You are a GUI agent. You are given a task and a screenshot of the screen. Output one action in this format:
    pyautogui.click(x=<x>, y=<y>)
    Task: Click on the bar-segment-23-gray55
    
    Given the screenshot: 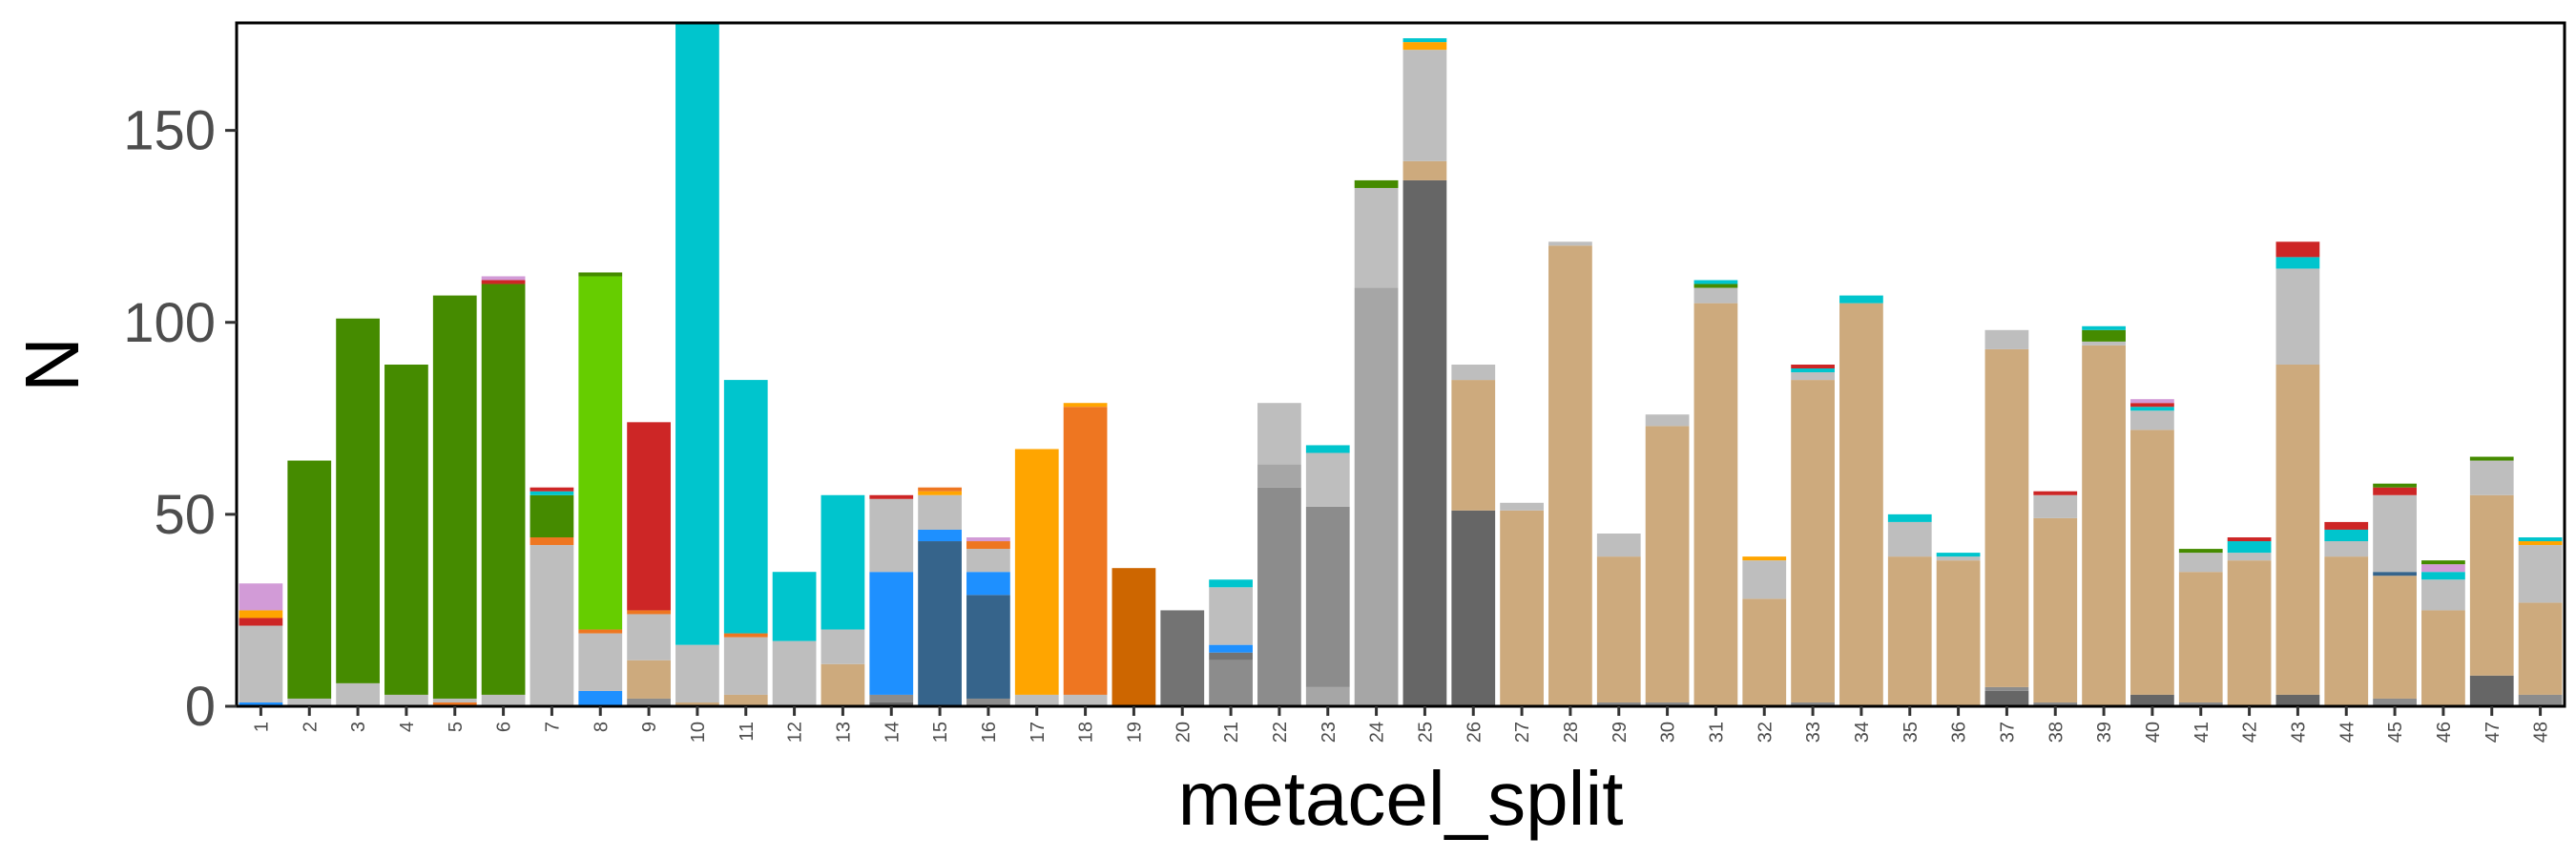 What is the action you would take?
    pyautogui.click(x=1327, y=596)
    